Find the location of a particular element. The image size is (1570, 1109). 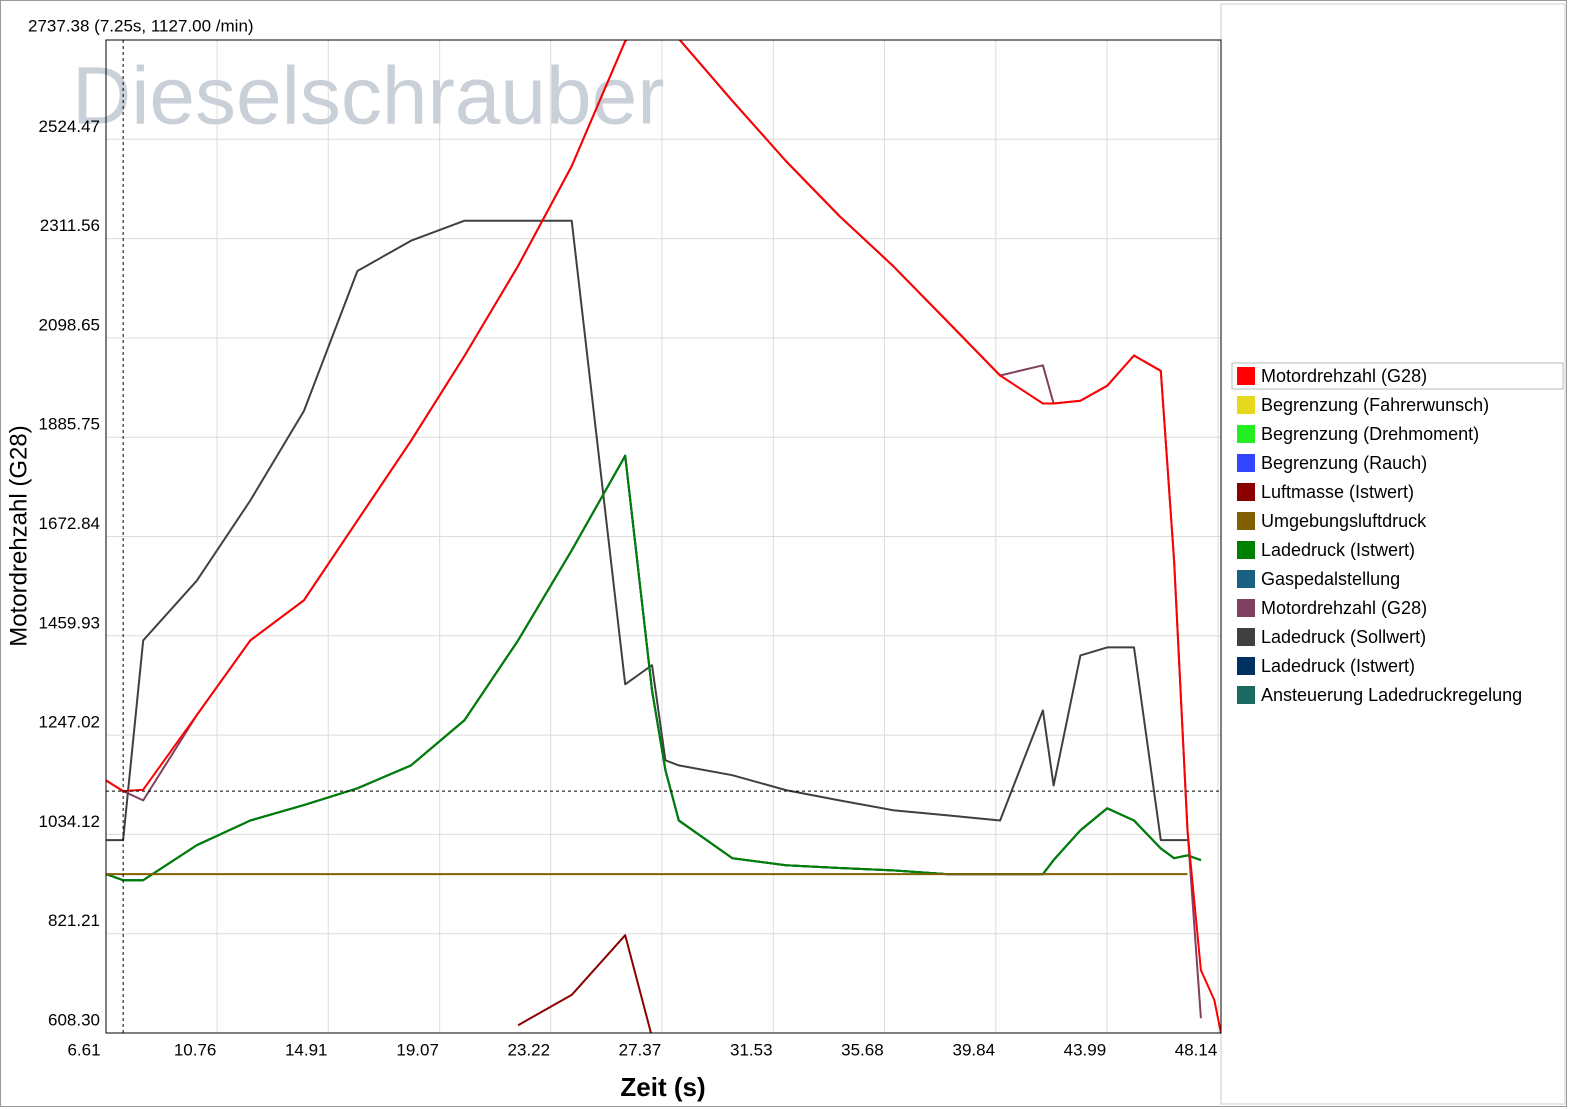

x-tick-label: 31.53 is located at coordinates (751, 1049).